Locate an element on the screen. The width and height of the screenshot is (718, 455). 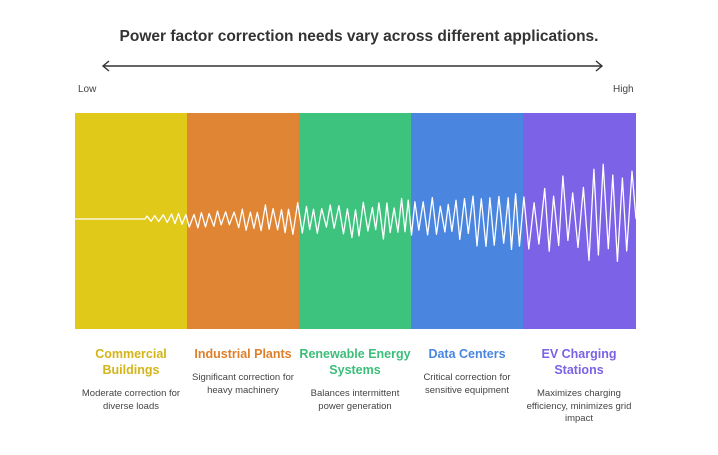
scale-high-label: High is located at coordinates (623, 89).